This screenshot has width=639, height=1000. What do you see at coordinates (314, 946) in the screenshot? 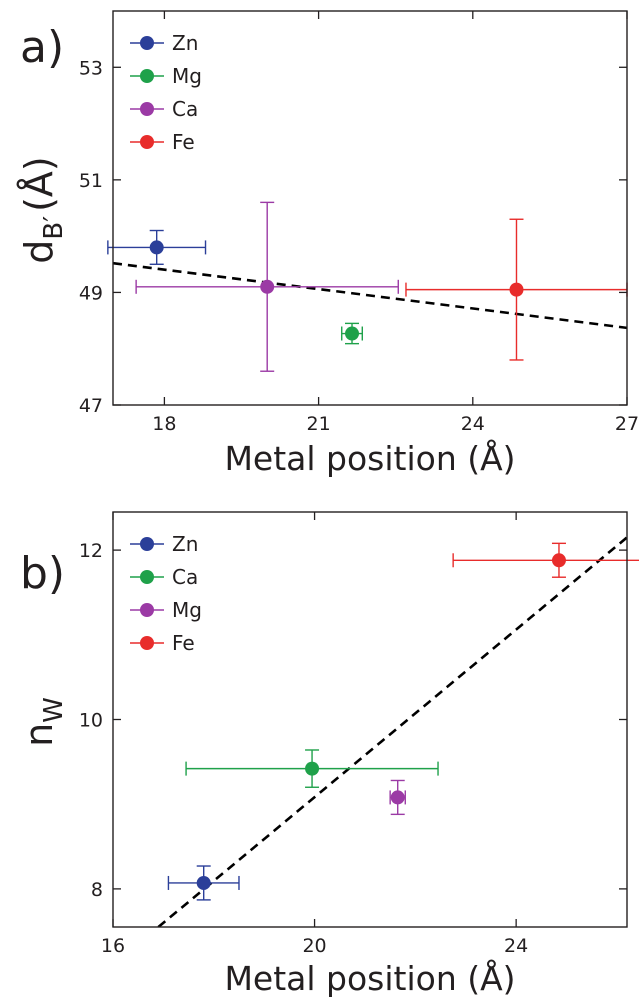
I see `x-tick-label: 20` at bounding box center [314, 946].